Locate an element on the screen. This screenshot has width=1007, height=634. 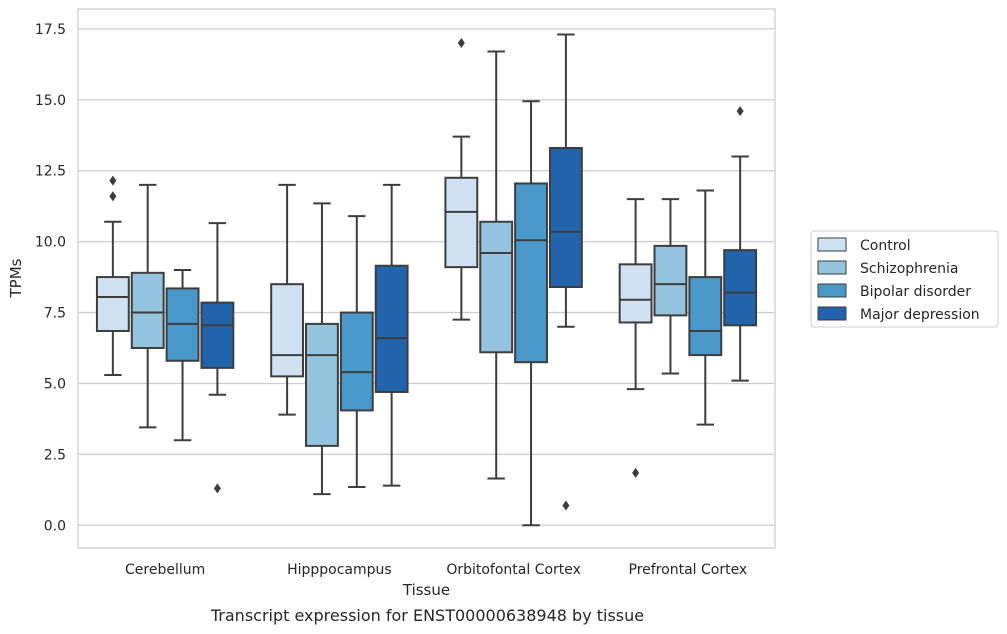
y-tick-label: 15.0 is located at coordinates (50, 101).